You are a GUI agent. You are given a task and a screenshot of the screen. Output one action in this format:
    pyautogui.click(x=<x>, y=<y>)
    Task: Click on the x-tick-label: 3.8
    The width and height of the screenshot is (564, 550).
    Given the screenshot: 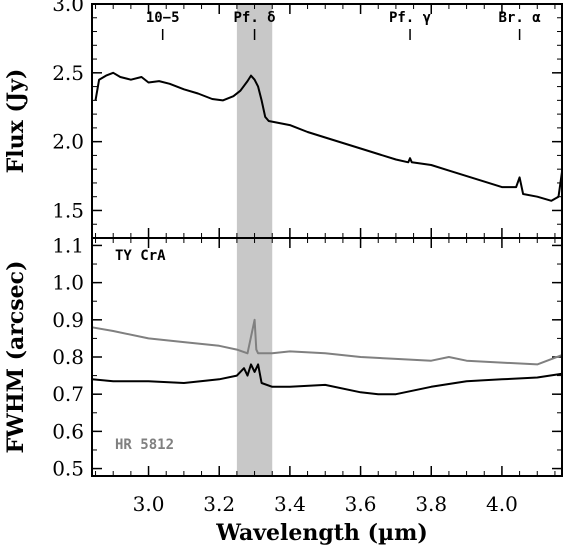 What is the action you would take?
    pyautogui.click(x=431, y=504)
    